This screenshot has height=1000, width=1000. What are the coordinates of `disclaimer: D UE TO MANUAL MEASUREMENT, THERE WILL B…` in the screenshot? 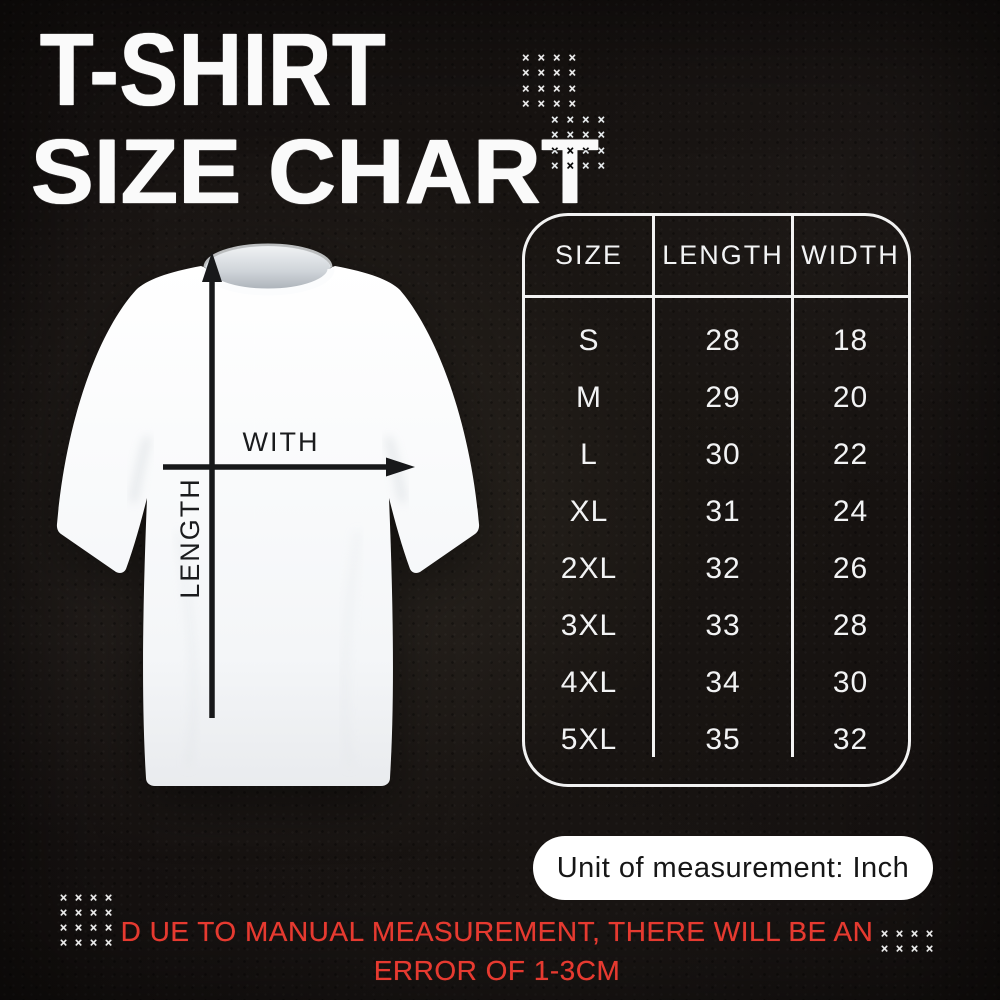 It's located at (497, 951).